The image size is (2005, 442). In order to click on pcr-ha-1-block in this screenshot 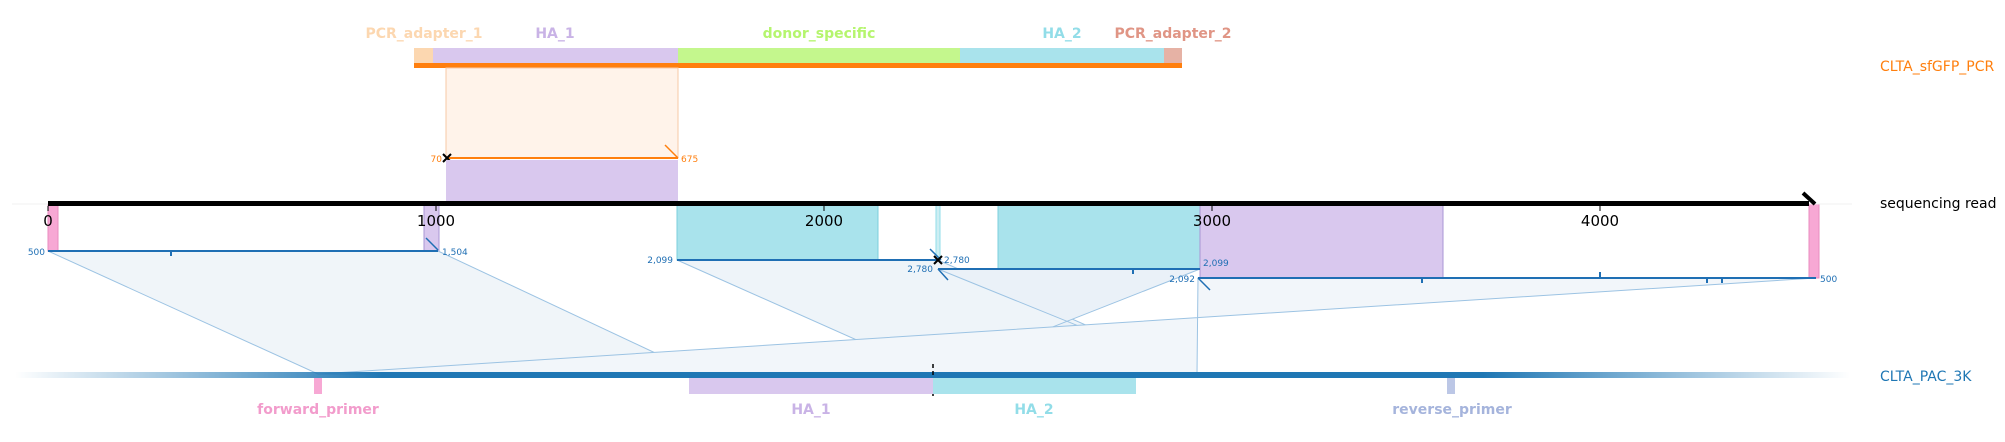, I will do `click(555, 55)`.